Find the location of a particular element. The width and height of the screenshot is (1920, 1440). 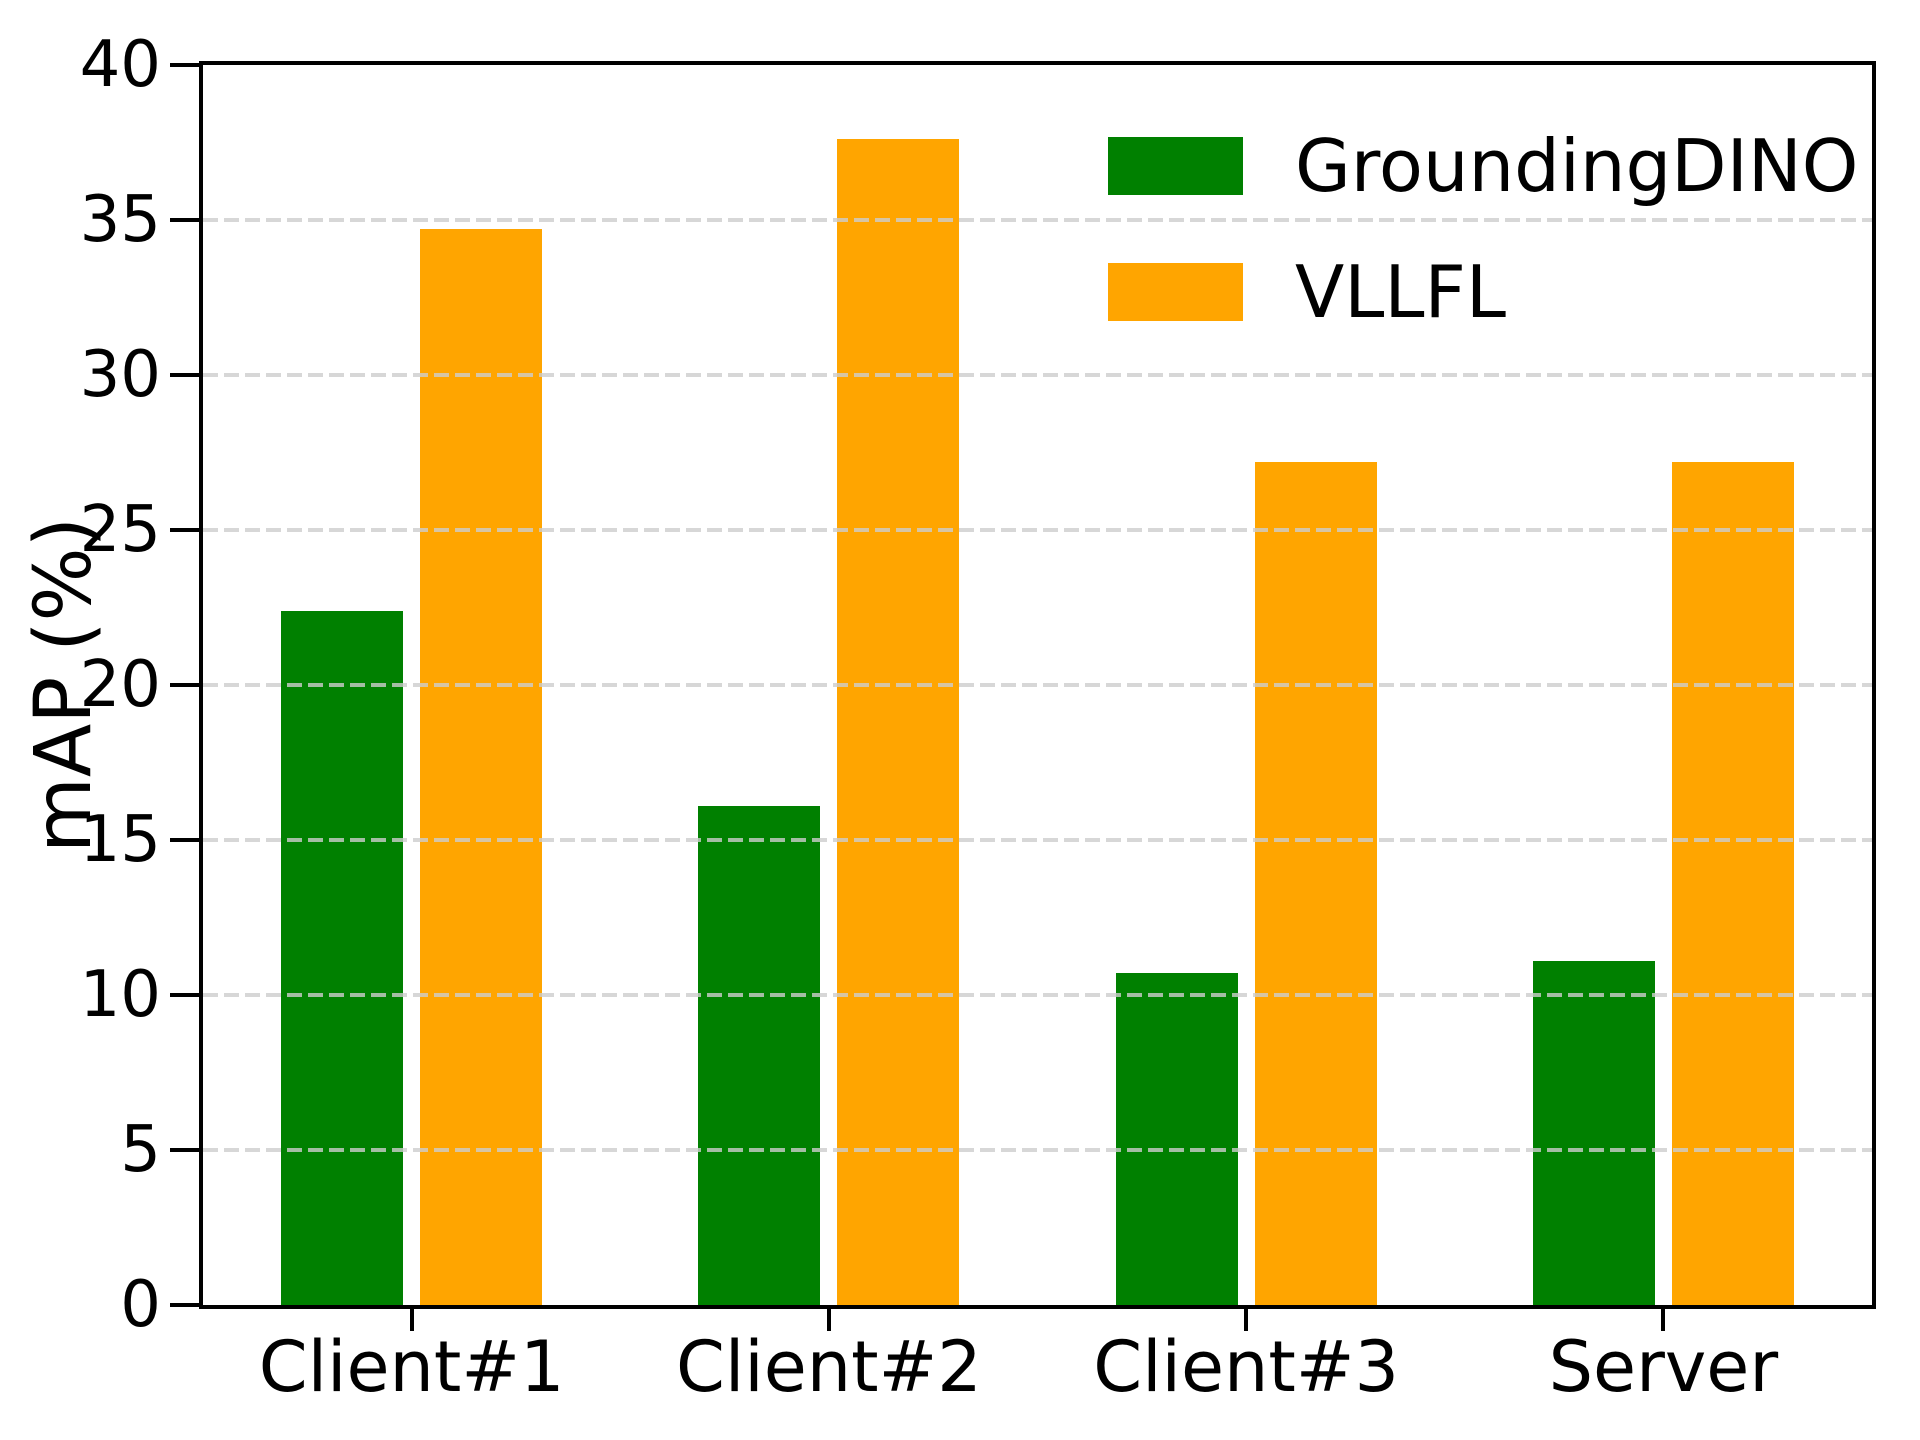

bar-vllfl-server is located at coordinates (1732, 883).